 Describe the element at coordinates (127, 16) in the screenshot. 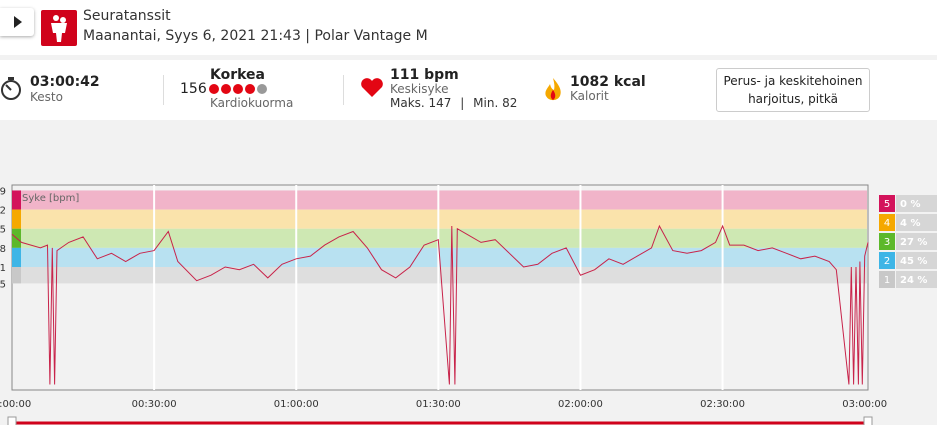

I see `title: Seuratanssit` at that location.